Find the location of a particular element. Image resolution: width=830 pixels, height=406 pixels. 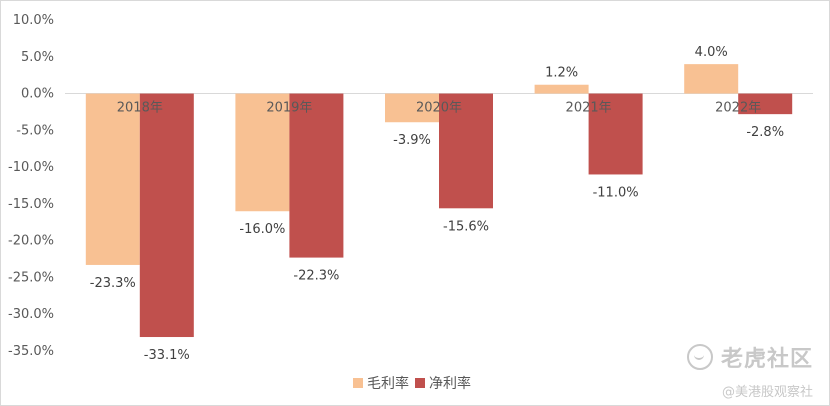

legend-label-gross: 毛利率 is located at coordinates (388, 384).